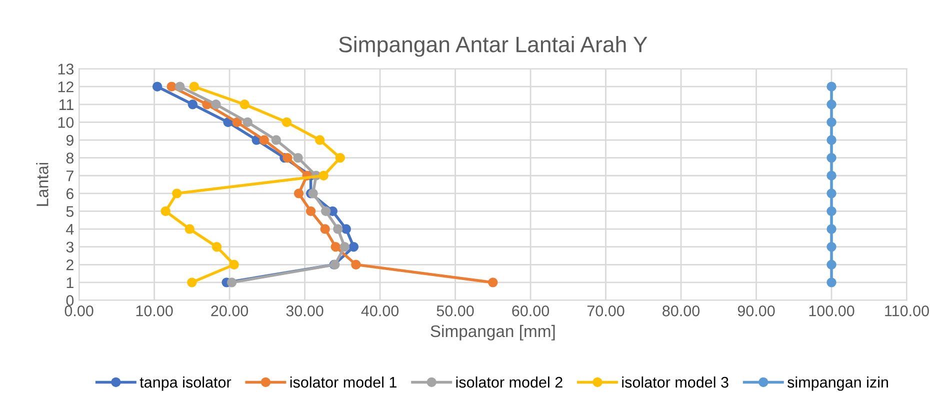 The image size is (930, 417). What do you see at coordinates (70, 211) in the screenshot?
I see `y-tick-label: 5` at bounding box center [70, 211].